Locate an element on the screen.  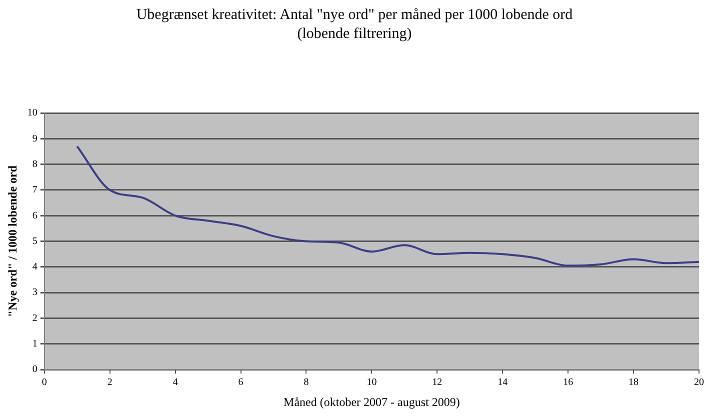
x-axis-title: Måned (oktober 2007 - august 2009) is located at coordinates (372, 401).